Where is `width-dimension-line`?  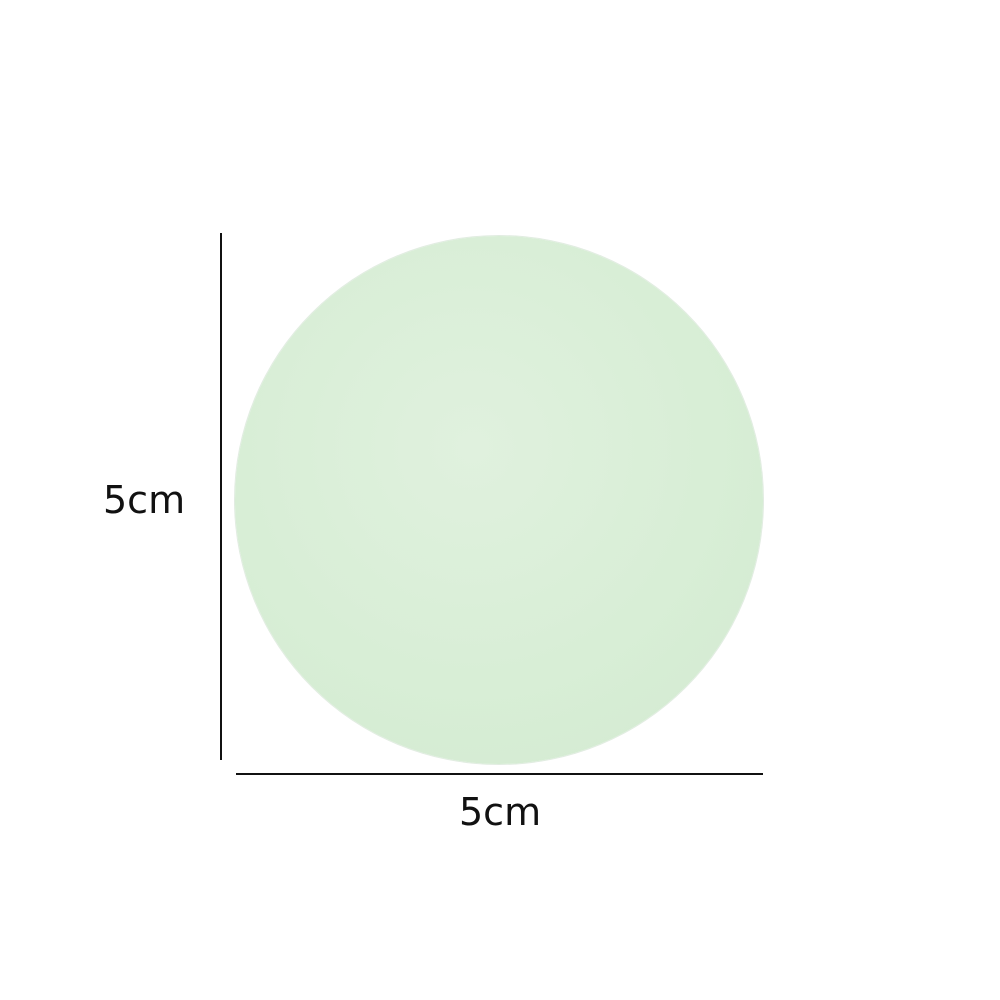
width-dimension-line is located at coordinates (499, 774).